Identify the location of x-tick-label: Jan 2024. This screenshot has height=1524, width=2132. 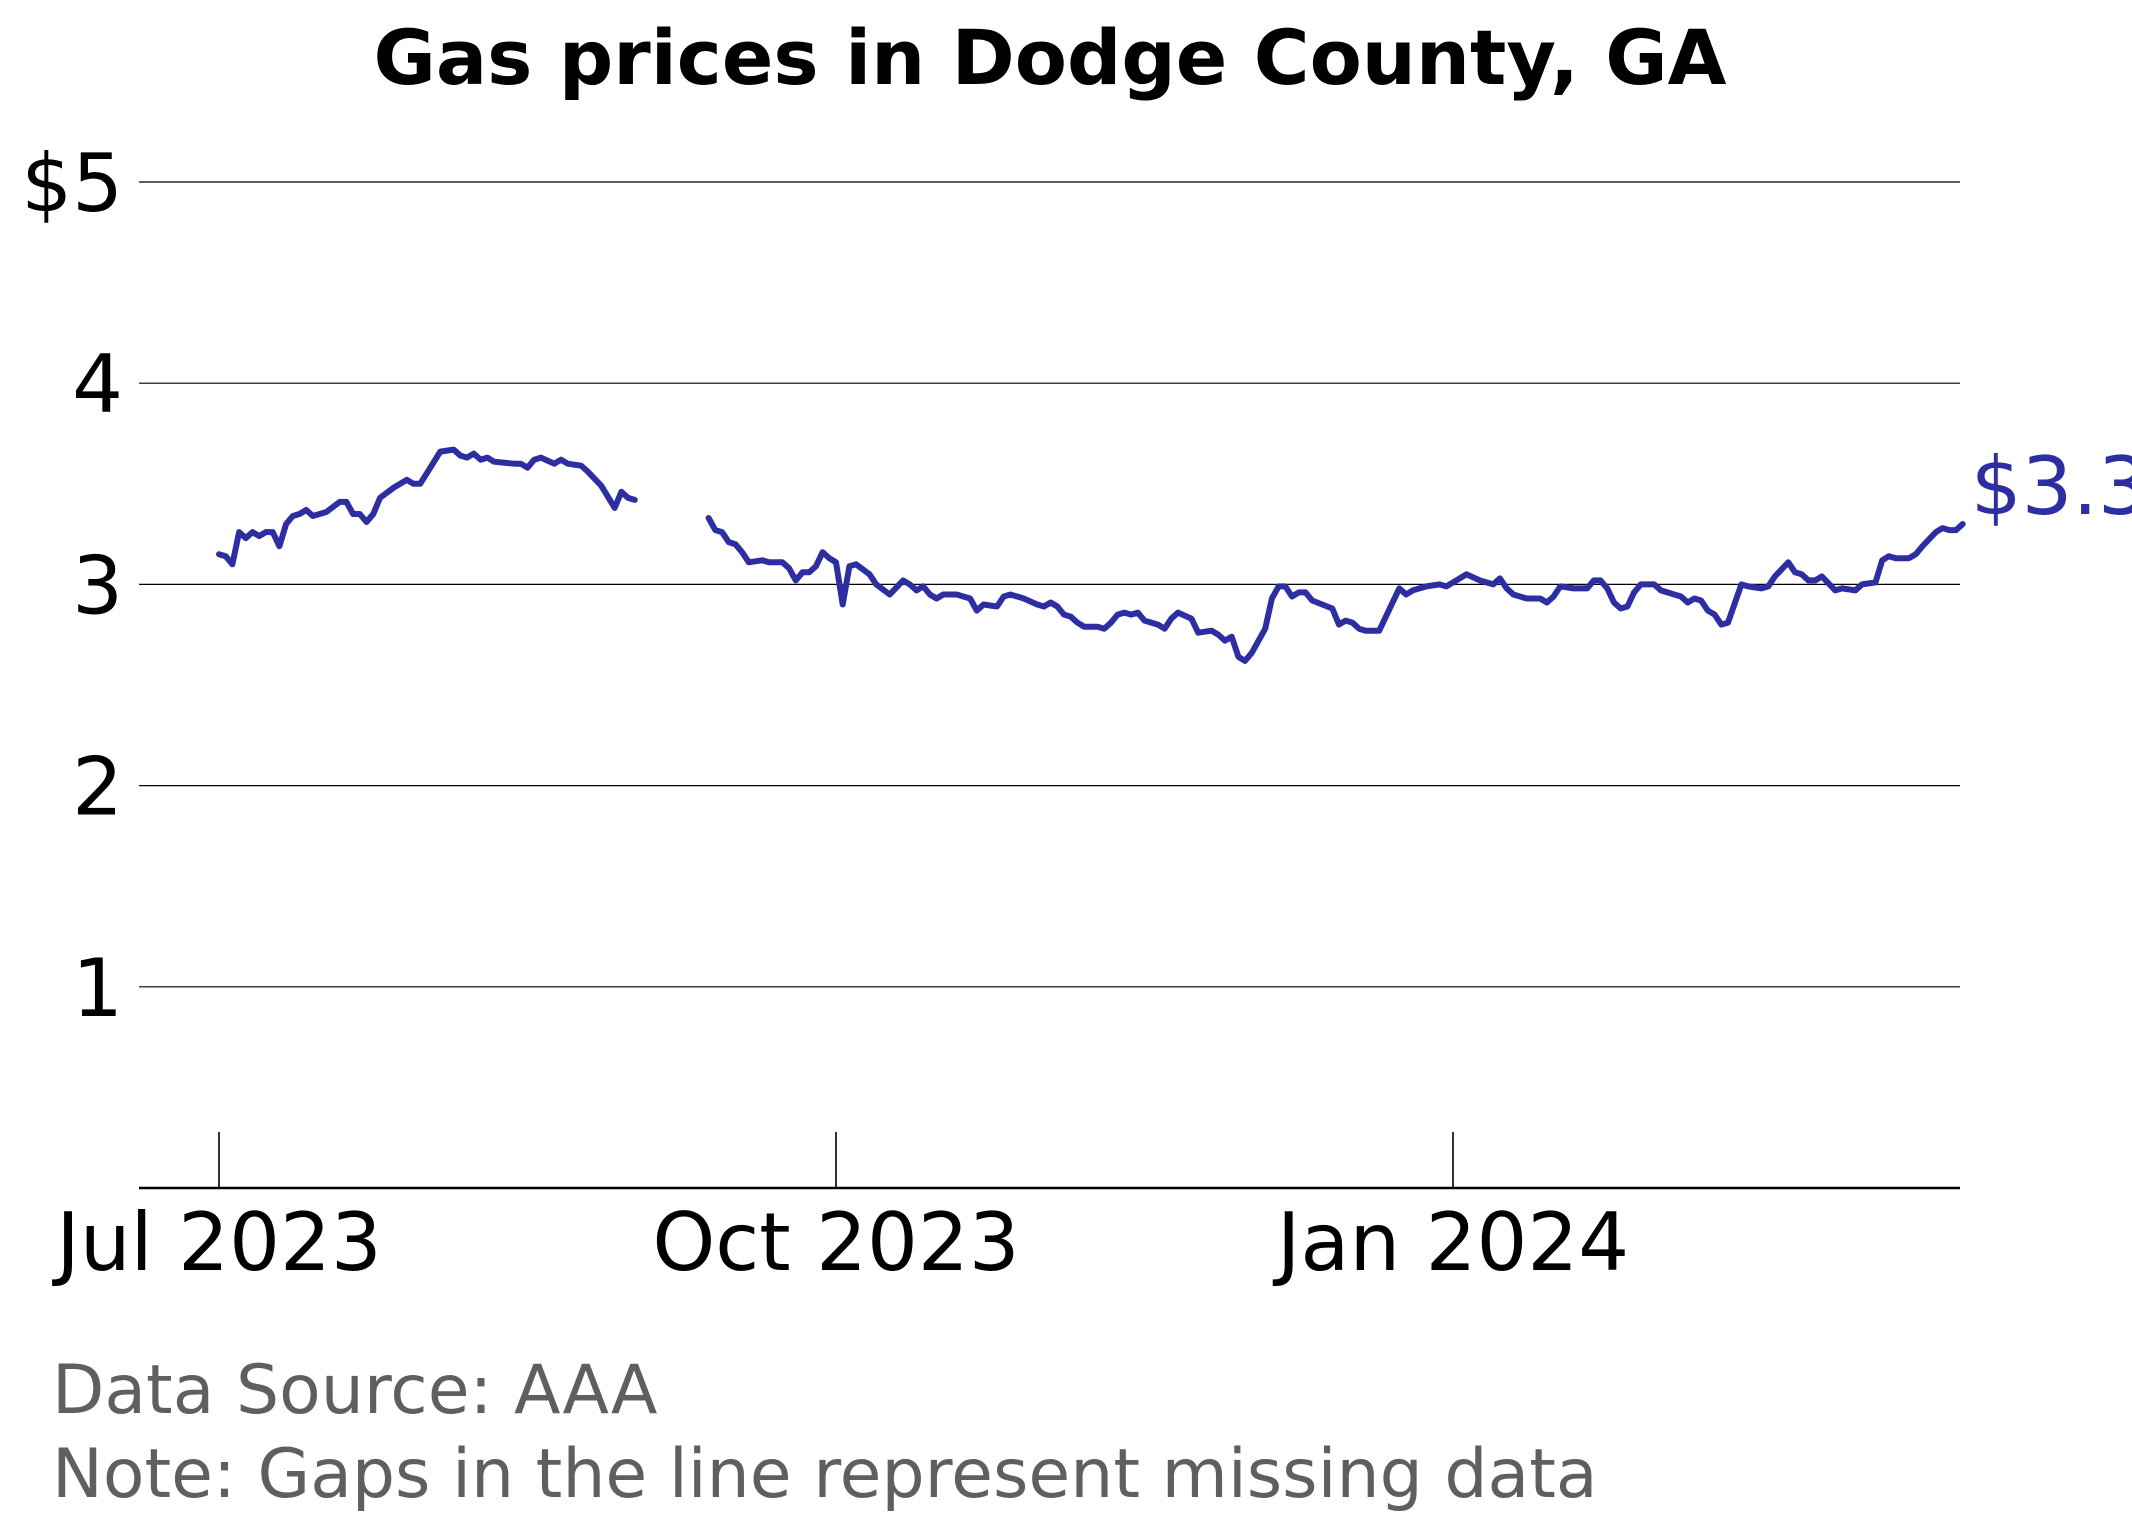
(1450, 1242).